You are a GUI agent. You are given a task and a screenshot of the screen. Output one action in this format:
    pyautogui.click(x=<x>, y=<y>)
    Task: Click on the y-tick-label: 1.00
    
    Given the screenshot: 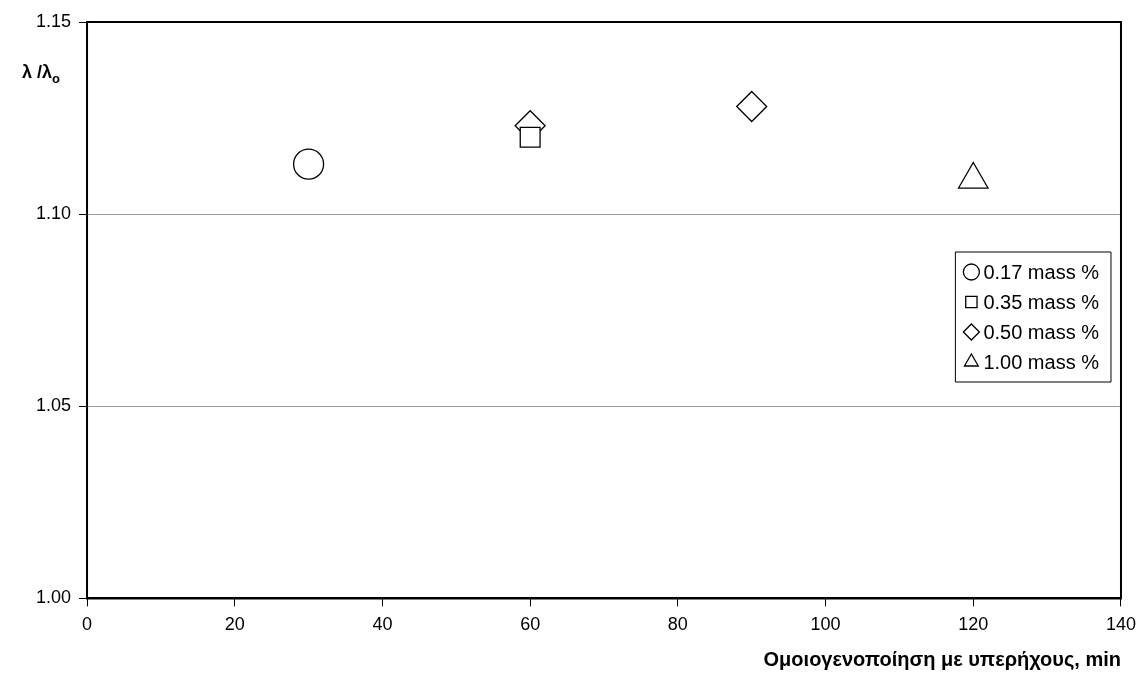 What is the action you would take?
    pyautogui.click(x=53, y=597)
    